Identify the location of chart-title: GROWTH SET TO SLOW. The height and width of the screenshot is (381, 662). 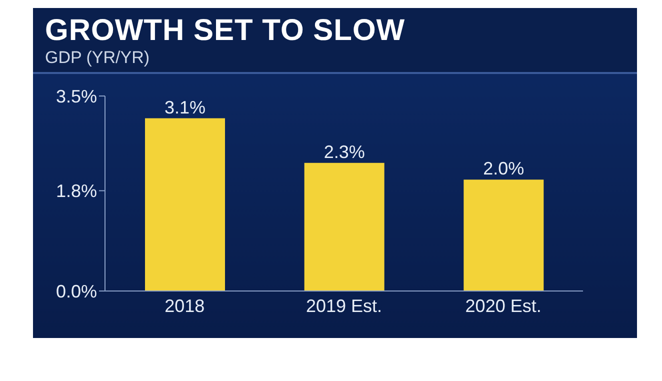
(225, 31).